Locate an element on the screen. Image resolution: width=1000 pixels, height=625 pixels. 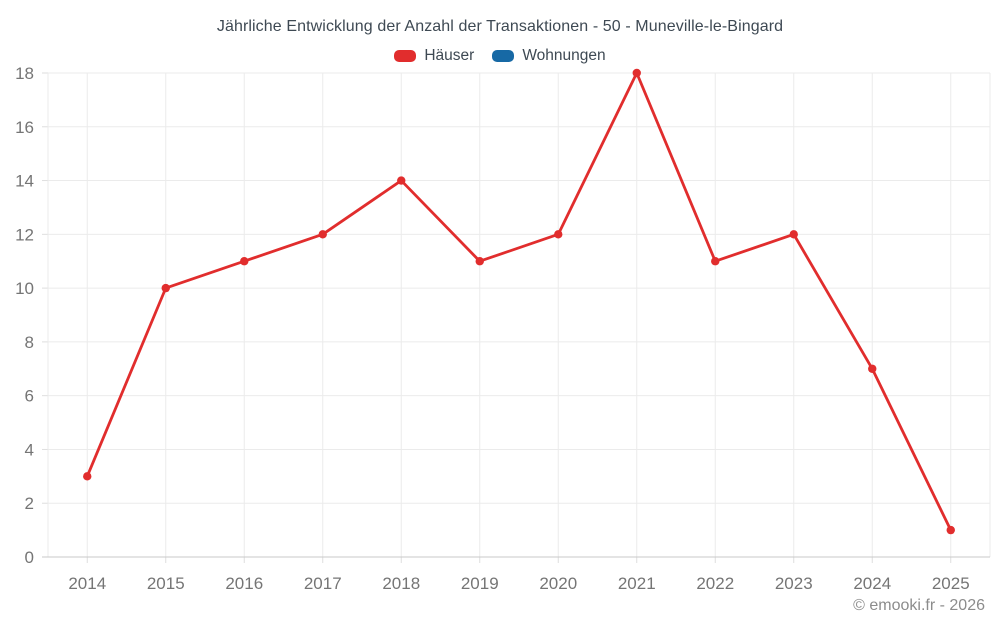
svg-text: 2015 is located at coordinates (166, 583).